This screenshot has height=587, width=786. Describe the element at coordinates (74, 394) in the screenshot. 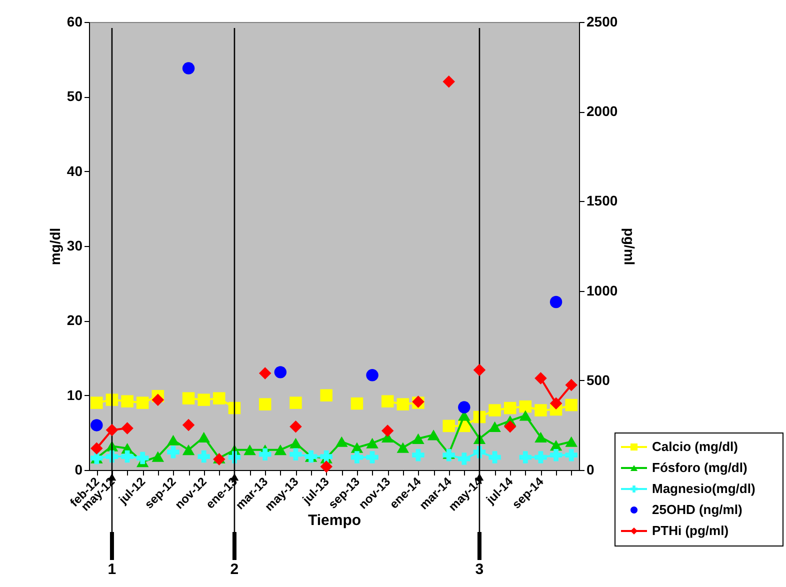

I see `y-tick-label: 10` at that location.